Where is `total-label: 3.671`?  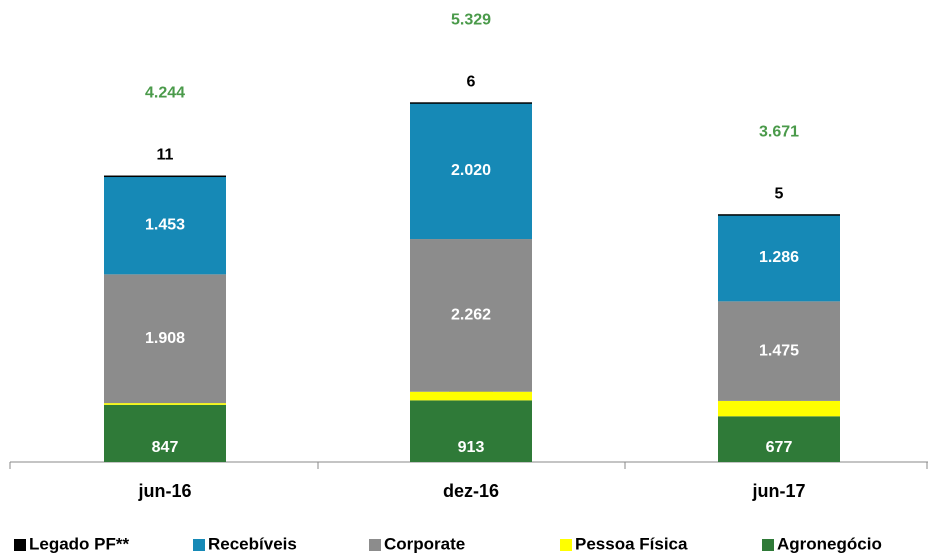
total-label: 3.671 is located at coordinates (779, 131).